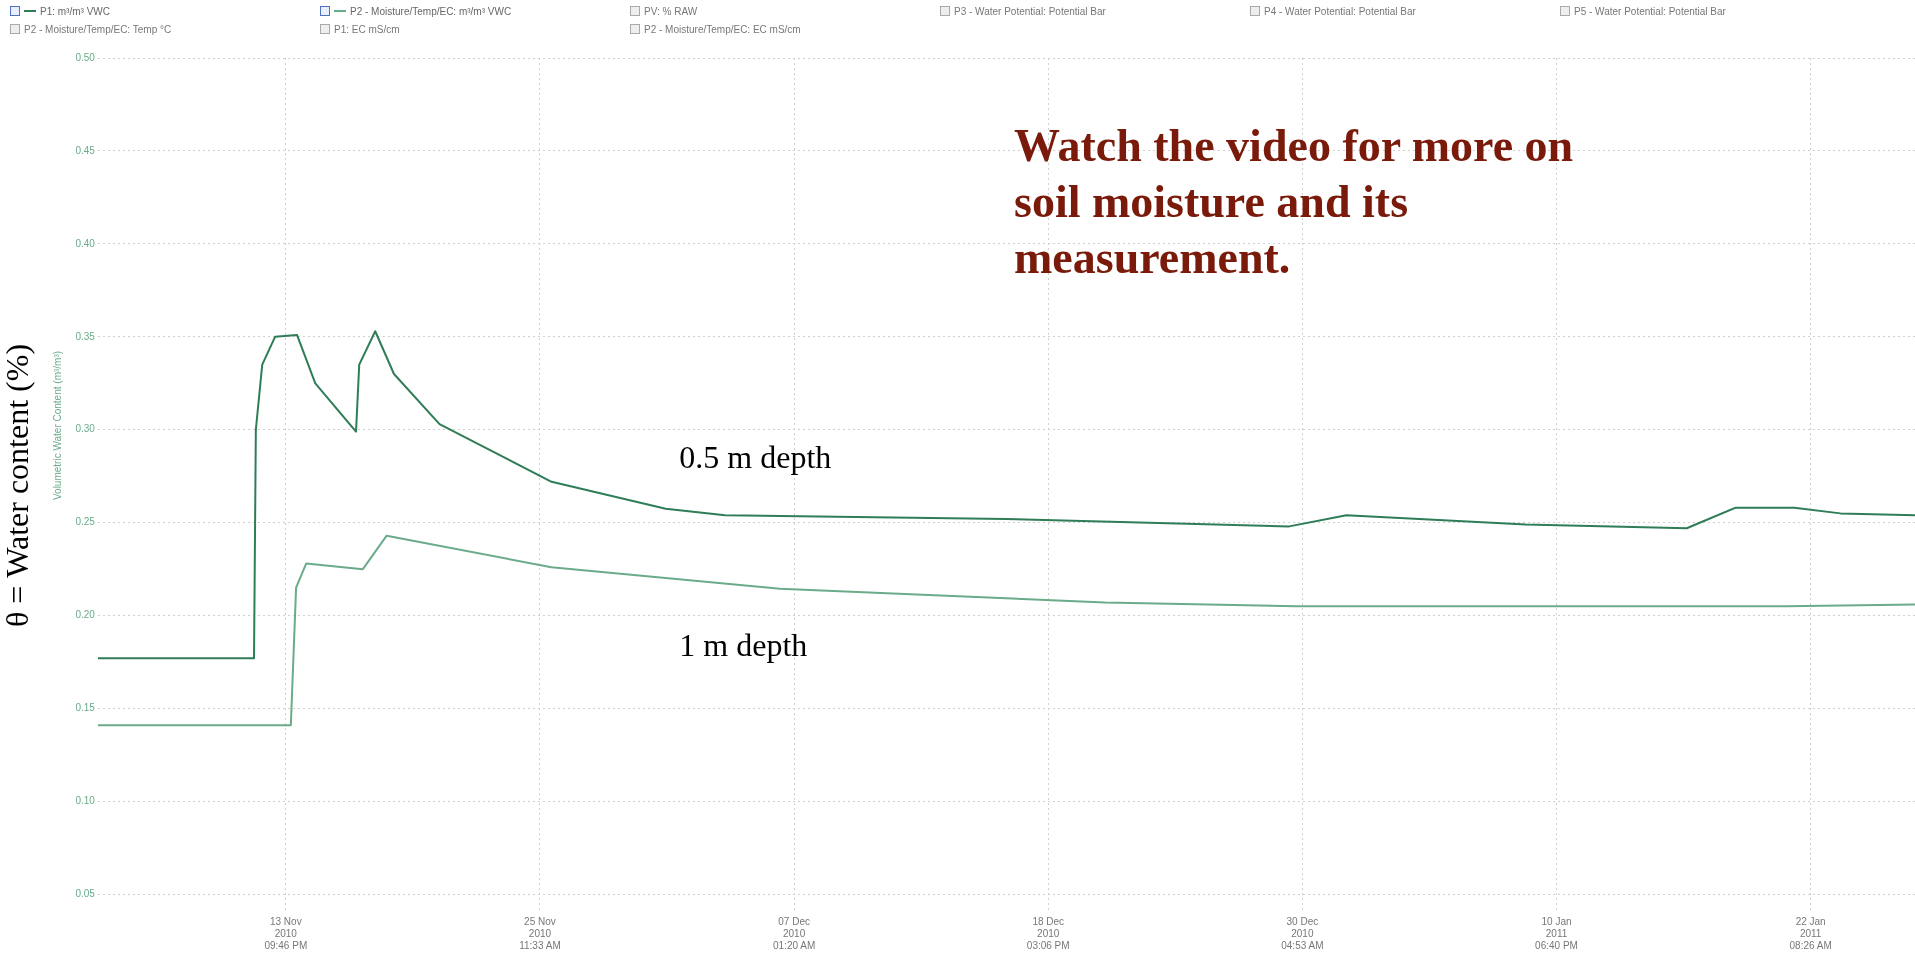 This screenshot has height=959, width=1915. I want to click on y-tick-label: 0.40, so click(85, 243).